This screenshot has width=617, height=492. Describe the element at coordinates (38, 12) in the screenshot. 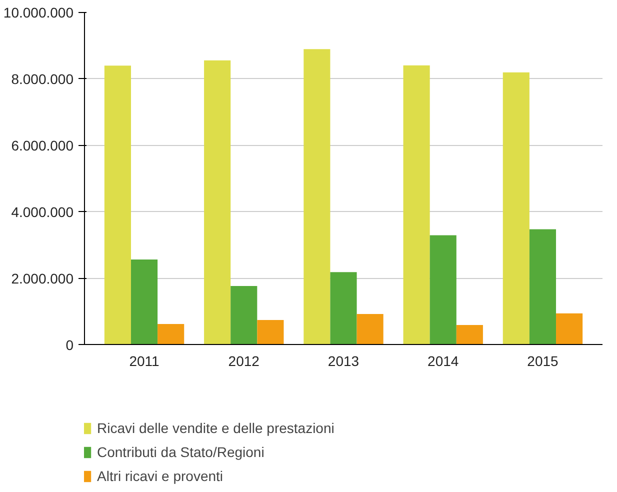

I see `y-tick-label: 10.000.000` at that location.